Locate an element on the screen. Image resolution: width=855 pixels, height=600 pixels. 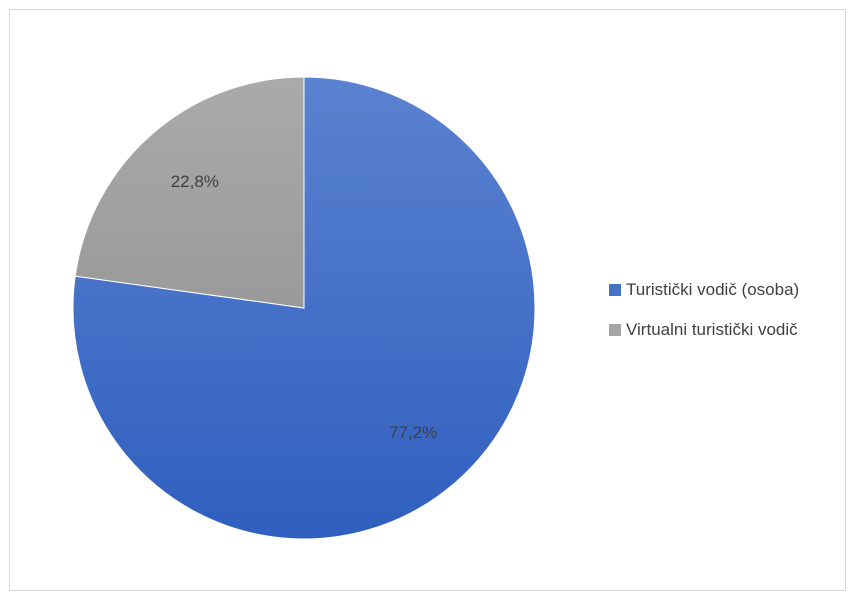
legend-swatch-virtualni is located at coordinates (615, 330).